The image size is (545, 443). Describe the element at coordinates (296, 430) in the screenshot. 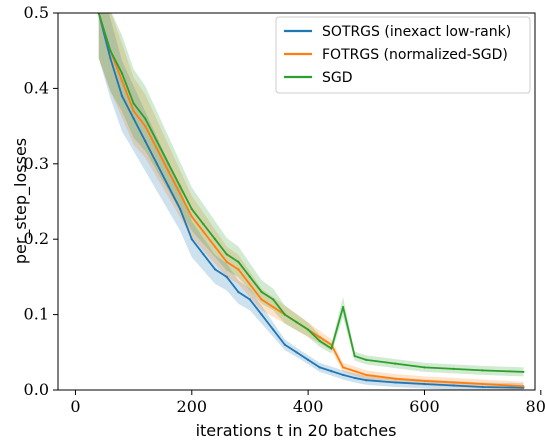

I see `x-axis-label: iterations t in 20 batches` at that location.